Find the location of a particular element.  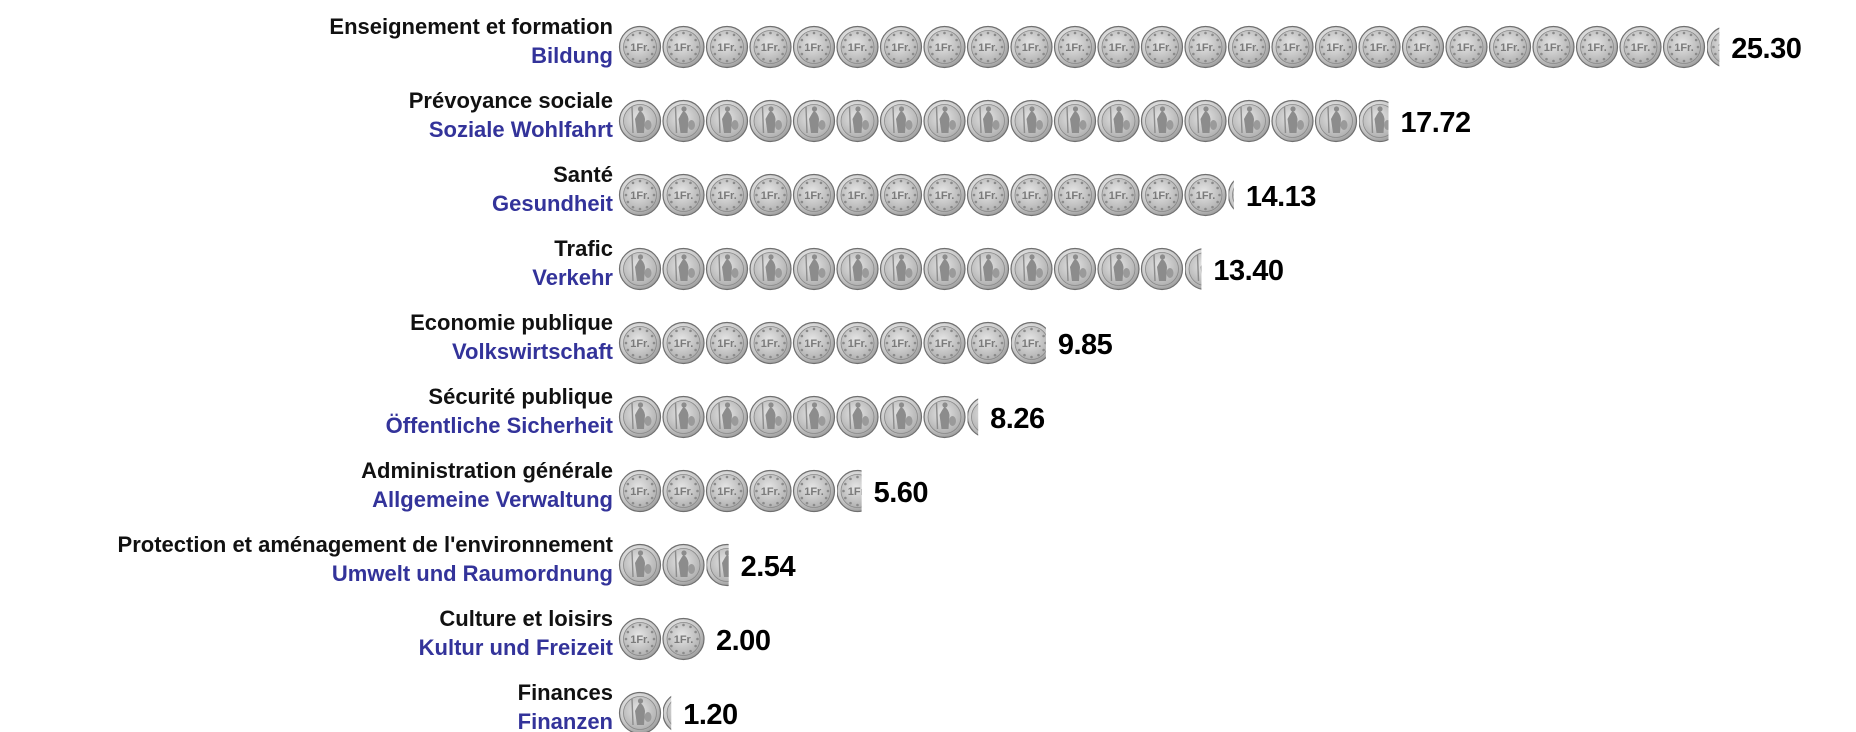

category-label-de: Volkswirtschaft is located at coordinates (533, 351).